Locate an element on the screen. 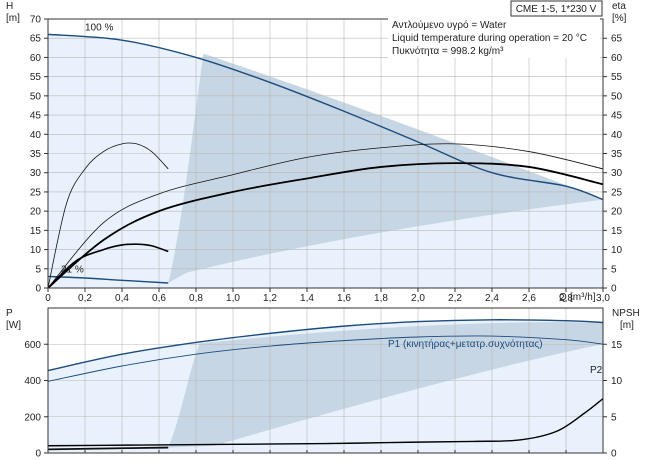 This screenshot has height=460, width=656. y-tick-label-2: 10 is located at coordinates (36, 250).